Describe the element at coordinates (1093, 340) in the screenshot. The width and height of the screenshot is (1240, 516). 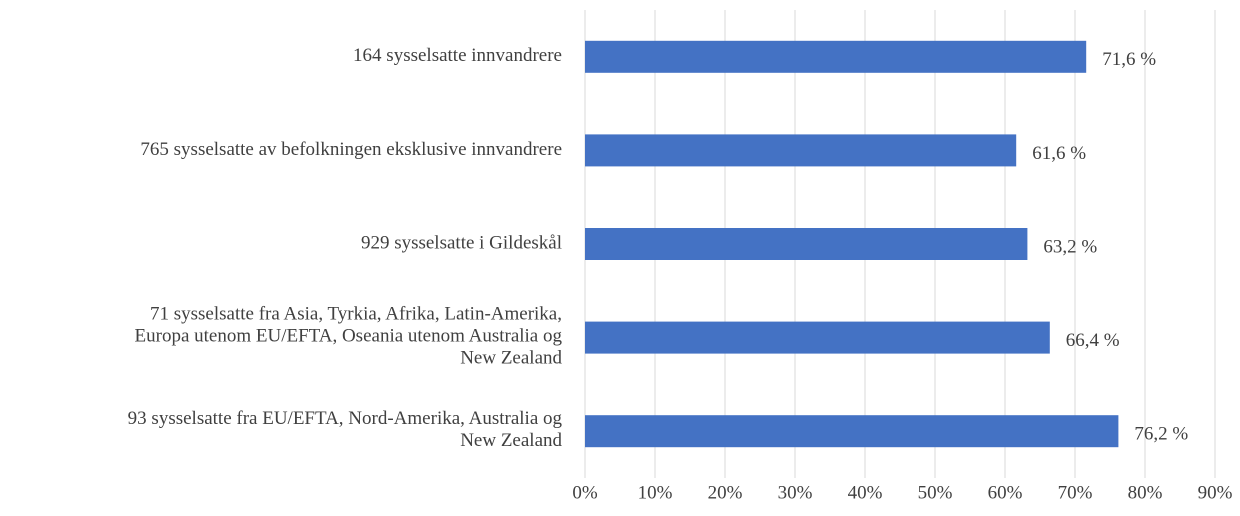
I see `value-label: 66,4 %` at that location.